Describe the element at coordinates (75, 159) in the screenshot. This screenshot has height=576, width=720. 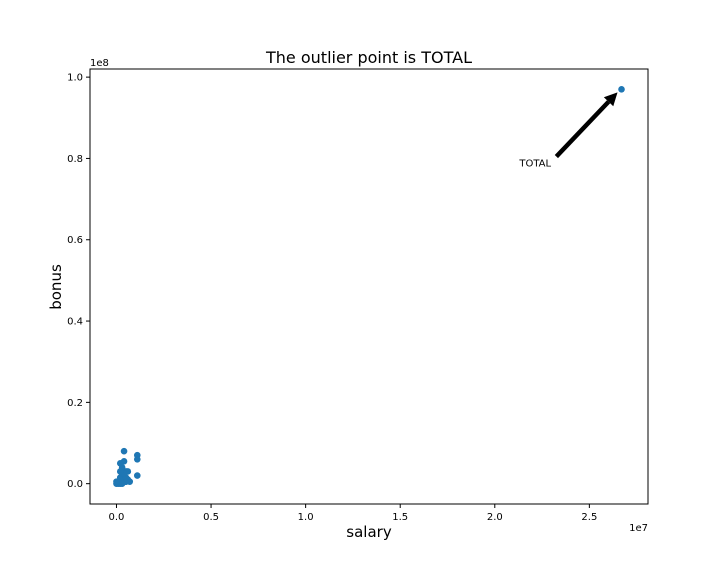
I see `y-tick-label: 0.8` at that location.